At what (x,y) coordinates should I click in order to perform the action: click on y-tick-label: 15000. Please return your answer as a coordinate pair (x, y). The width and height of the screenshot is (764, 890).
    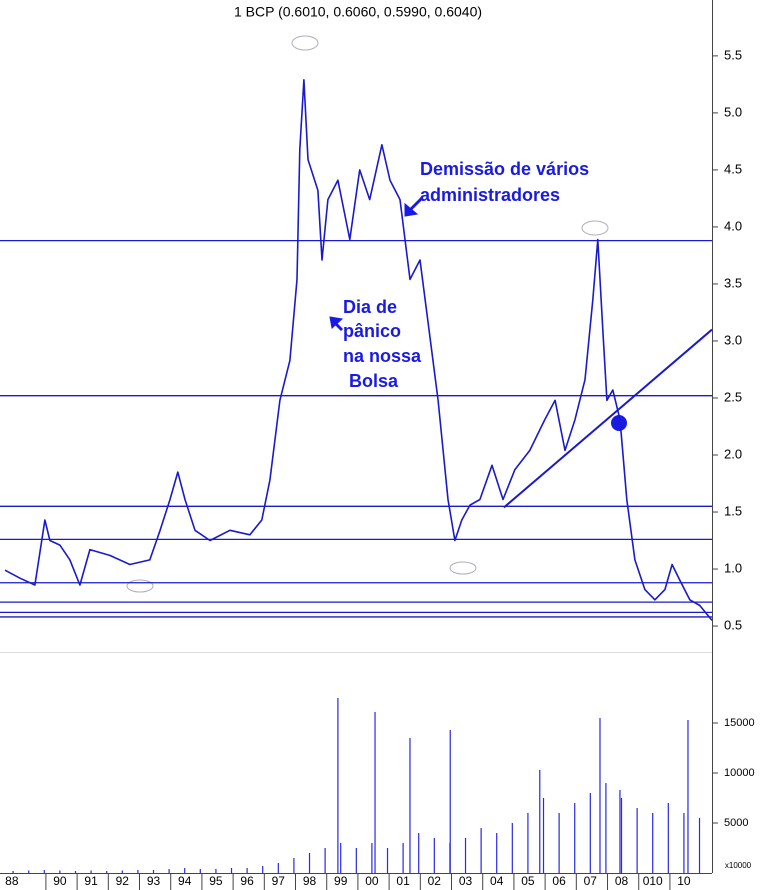
    Looking at the image, I should click on (739, 723).